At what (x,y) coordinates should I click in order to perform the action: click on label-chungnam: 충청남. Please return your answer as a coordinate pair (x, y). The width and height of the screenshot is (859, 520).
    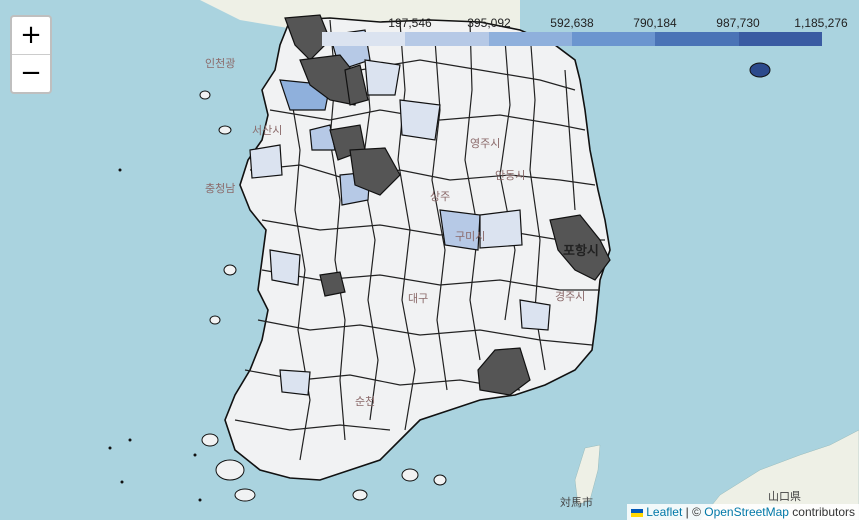
    Looking at the image, I should click on (220, 188).